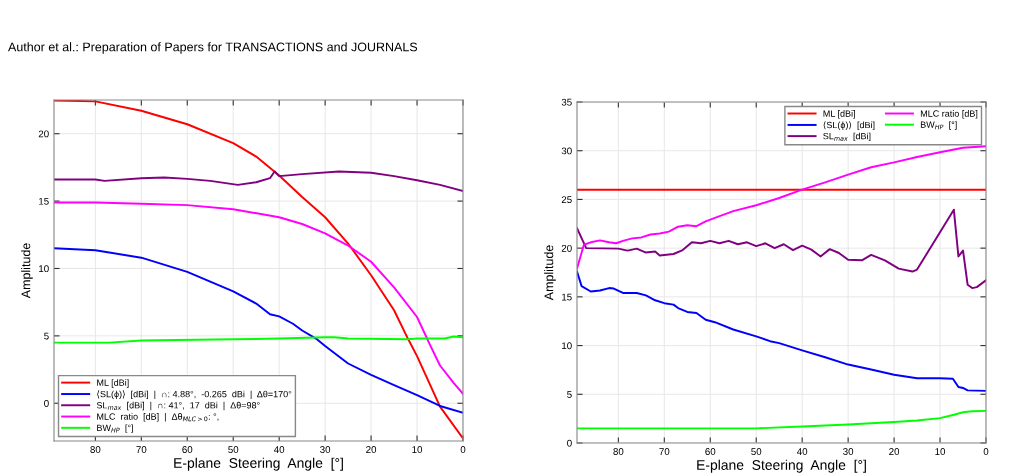 Image resolution: width=1019 pixels, height=474 pixels. Describe the element at coordinates (566, 151) in the screenshot. I see `y-tick-label: 30` at that location.